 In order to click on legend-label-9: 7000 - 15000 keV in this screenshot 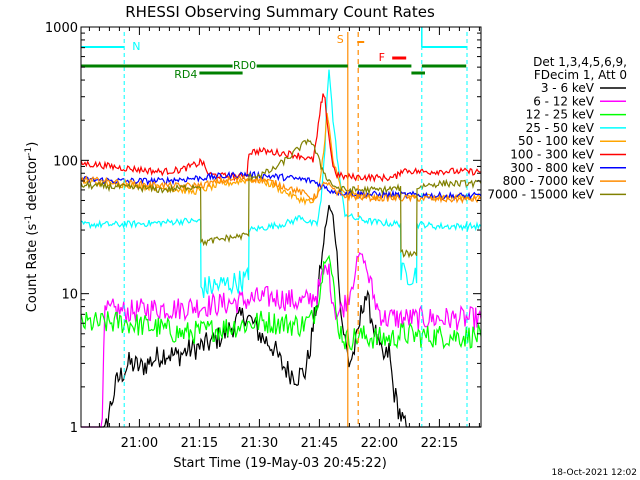, I will do `click(540, 194)`.